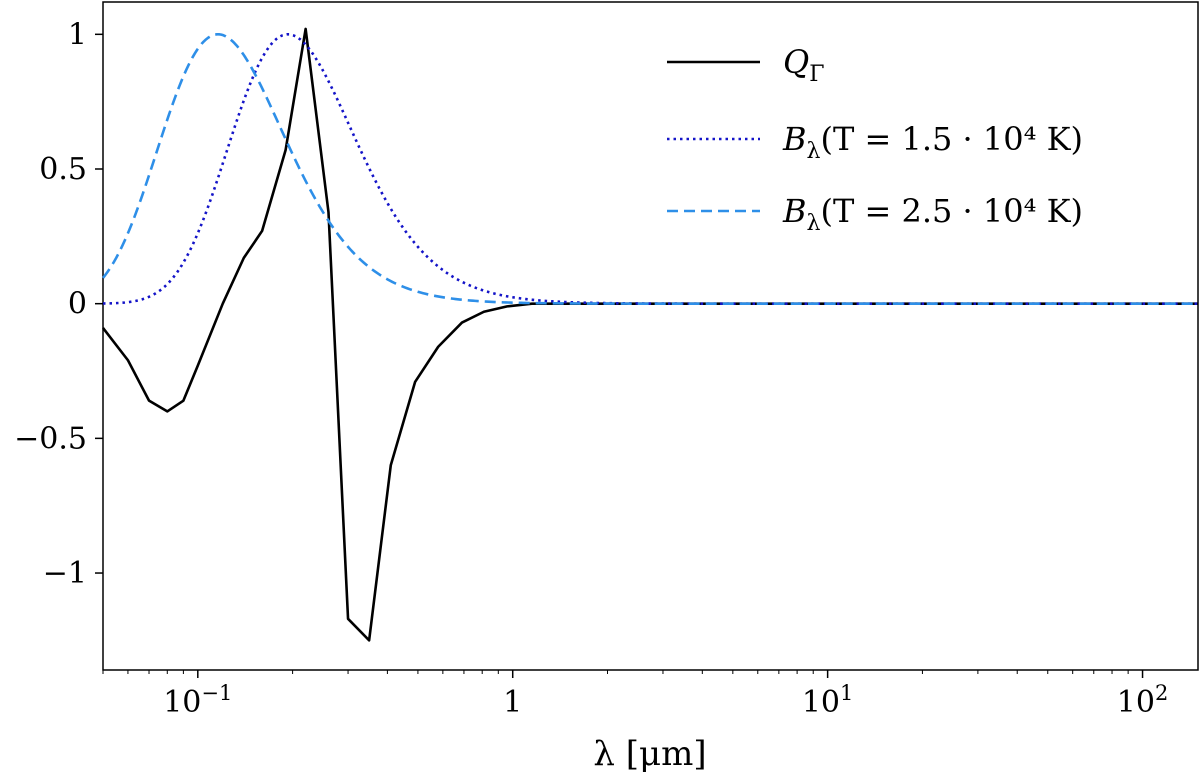 This screenshot has width=1200, height=784. I want to click on legend-entry-0: QΓ, so click(804, 65).